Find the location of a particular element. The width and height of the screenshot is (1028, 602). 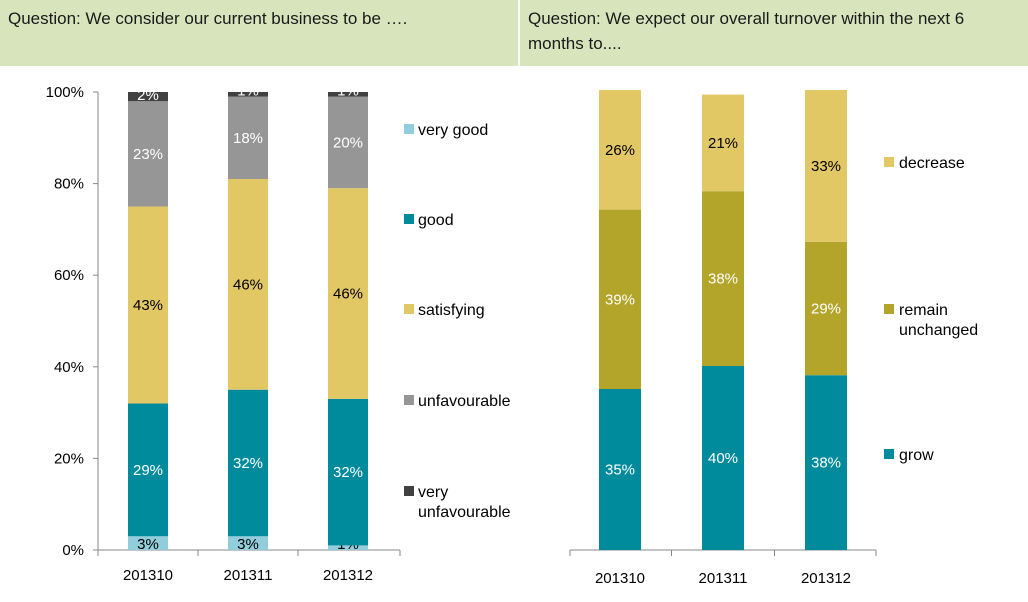

legend-label: remain unchanged is located at coordinates (938, 320).